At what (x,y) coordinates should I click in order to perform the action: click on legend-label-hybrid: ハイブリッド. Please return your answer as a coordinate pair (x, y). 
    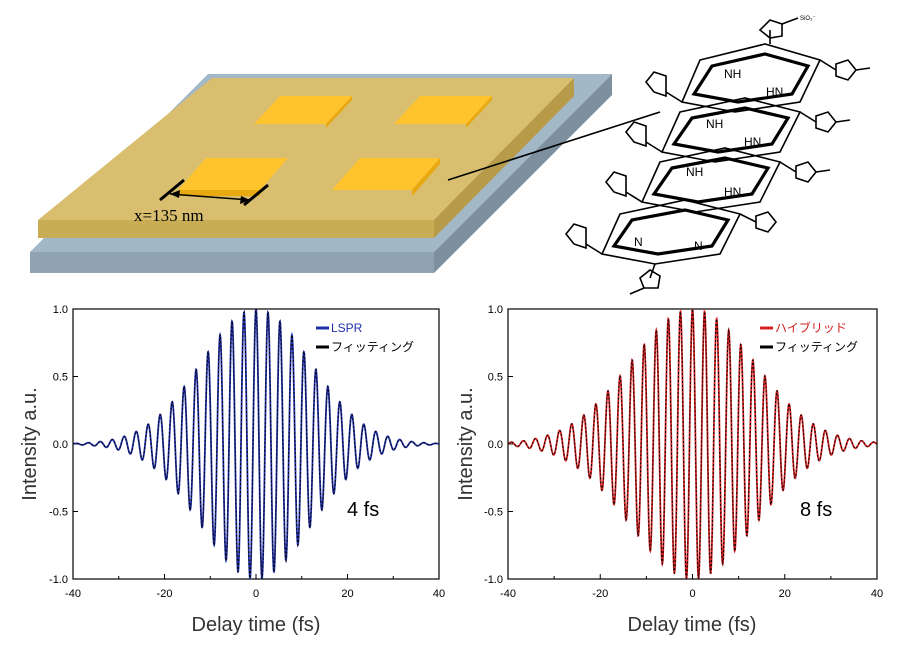
    Looking at the image, I should click on (811, 327).